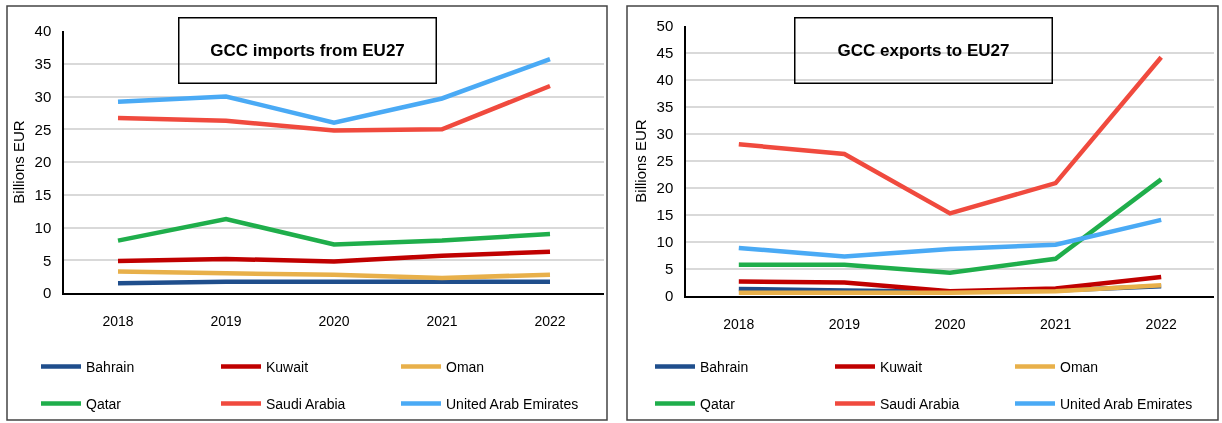 This screenshot has height=423, width=1222. What do you see at coordinates (923, 50) in the screenshot?
I see `text: GCC exports to EU27` at bounding box center [923, 50].